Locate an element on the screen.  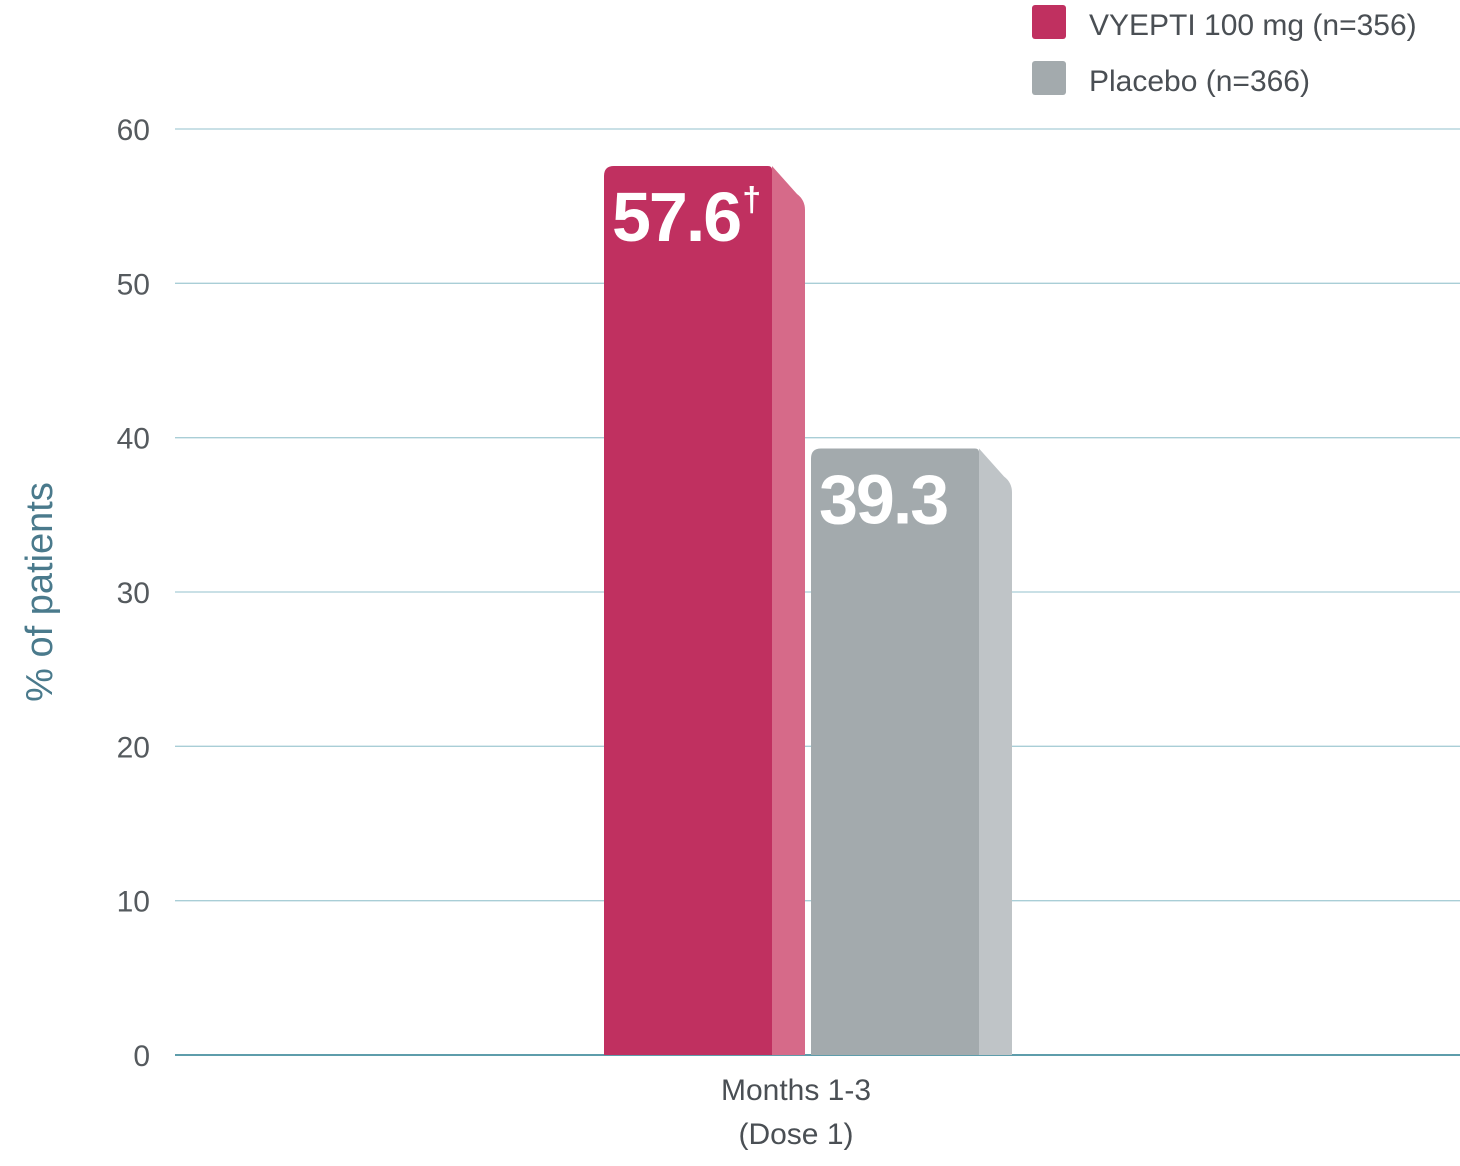
bar-value-label: 39.3 is located at coordinates (883, 499).